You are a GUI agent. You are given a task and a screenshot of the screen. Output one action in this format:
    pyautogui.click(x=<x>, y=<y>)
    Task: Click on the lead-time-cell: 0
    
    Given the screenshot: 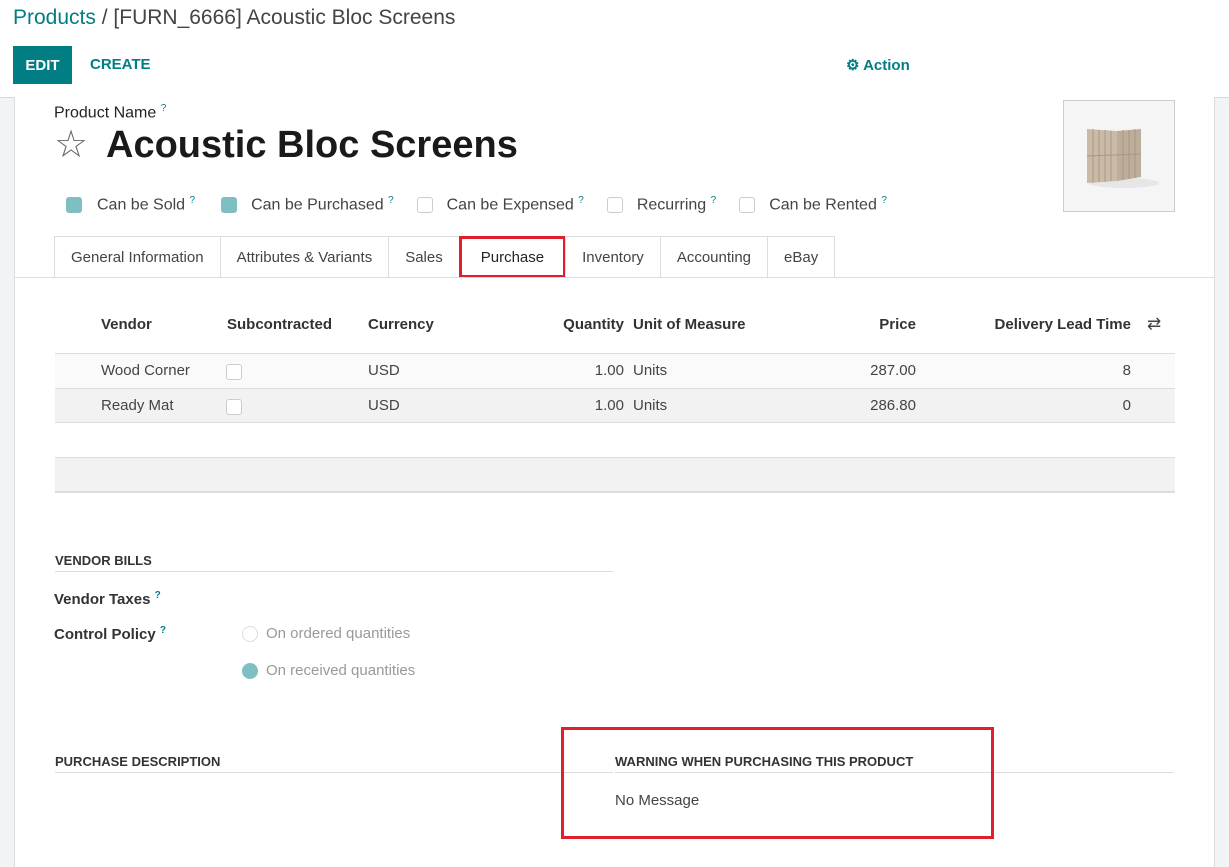 What is the action you would take?
    pyautogui.click(x=1126, y=405)
    